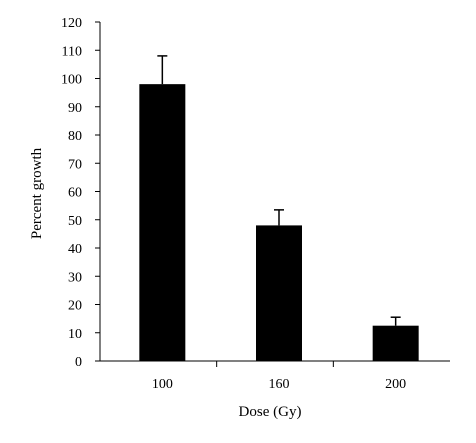  I want to click on y-tick-label: 0, so click(78, 362).